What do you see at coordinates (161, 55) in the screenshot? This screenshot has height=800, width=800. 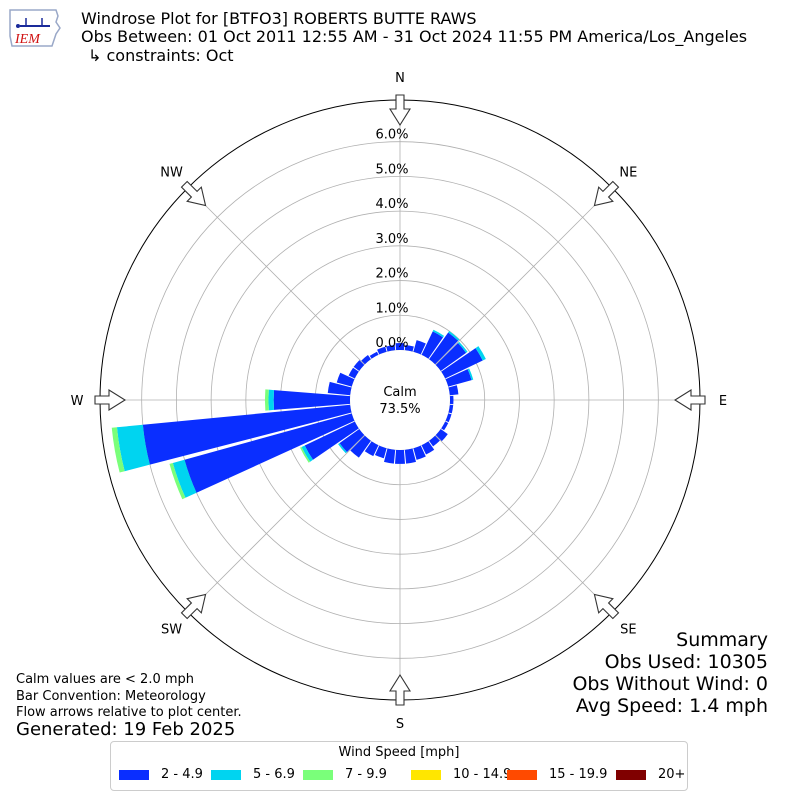 I see `constraints-label: ↳ constraints: Oct` at bounding box center [161, 55].